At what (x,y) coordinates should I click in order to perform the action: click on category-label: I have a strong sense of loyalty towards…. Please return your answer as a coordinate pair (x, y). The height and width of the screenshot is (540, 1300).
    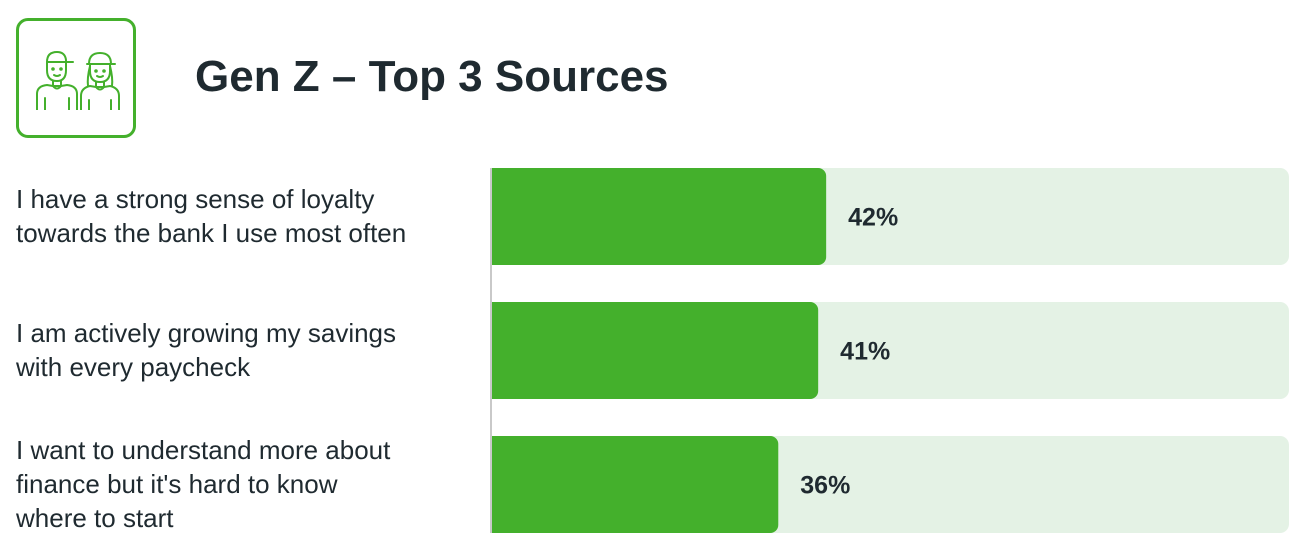
    Looking at the image, I should click on (211, 216).